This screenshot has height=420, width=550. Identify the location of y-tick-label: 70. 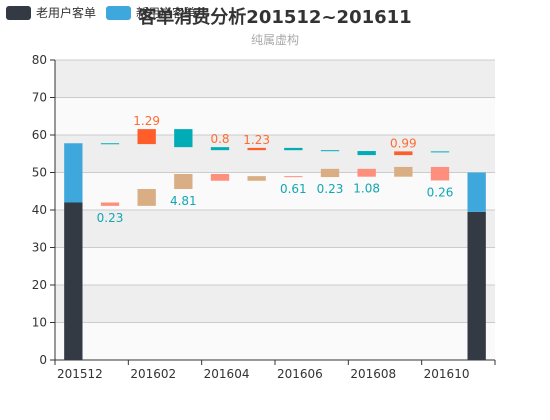
(39, 98).